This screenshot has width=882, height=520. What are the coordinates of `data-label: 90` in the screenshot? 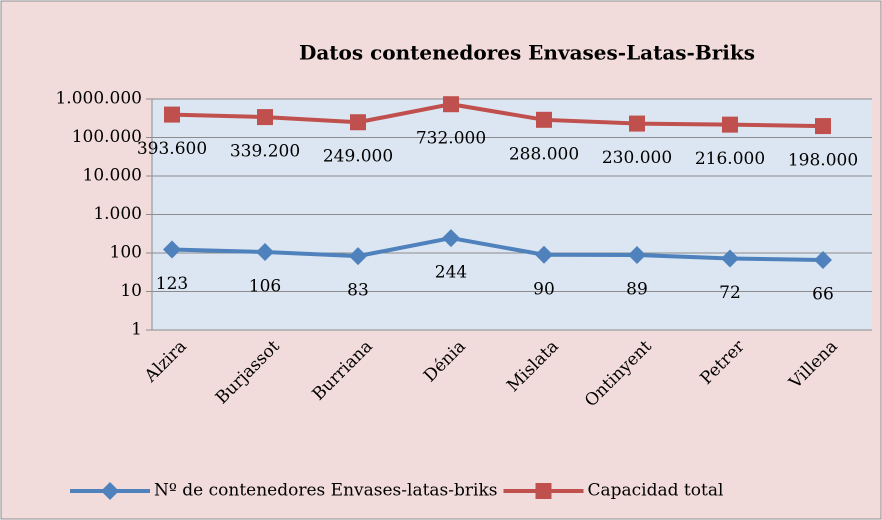 It's located at (544, 289).